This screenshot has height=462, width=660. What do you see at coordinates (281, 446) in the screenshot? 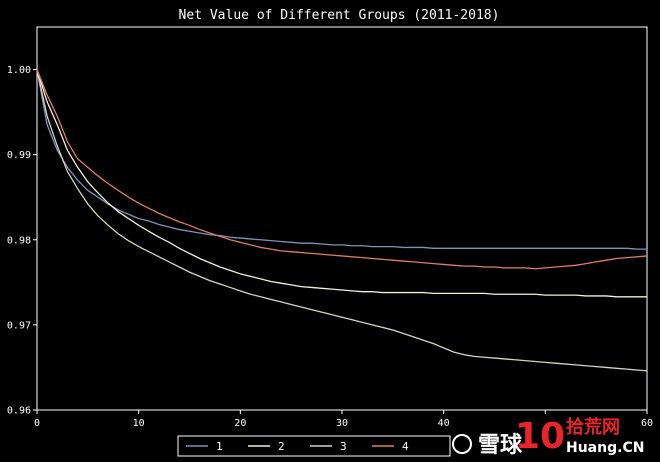
I see `legend-label: 2` at bounding box center [281, 446].